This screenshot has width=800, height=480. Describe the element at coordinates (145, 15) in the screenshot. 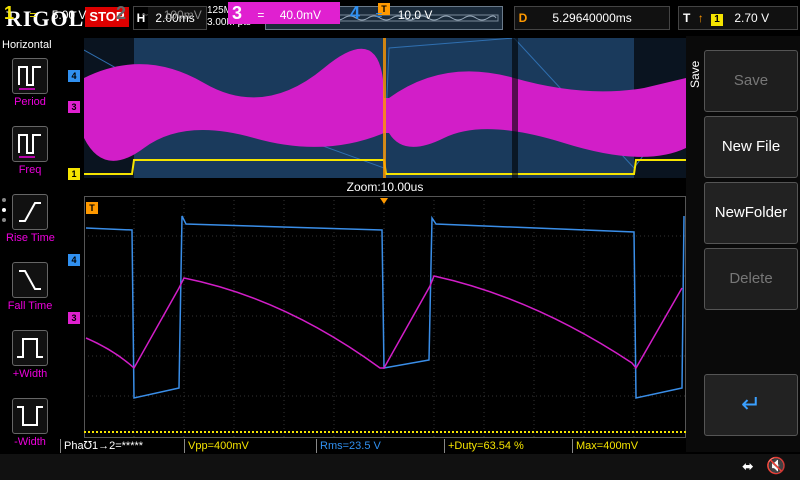

I see `channel-2-coupling: ~` at that location.